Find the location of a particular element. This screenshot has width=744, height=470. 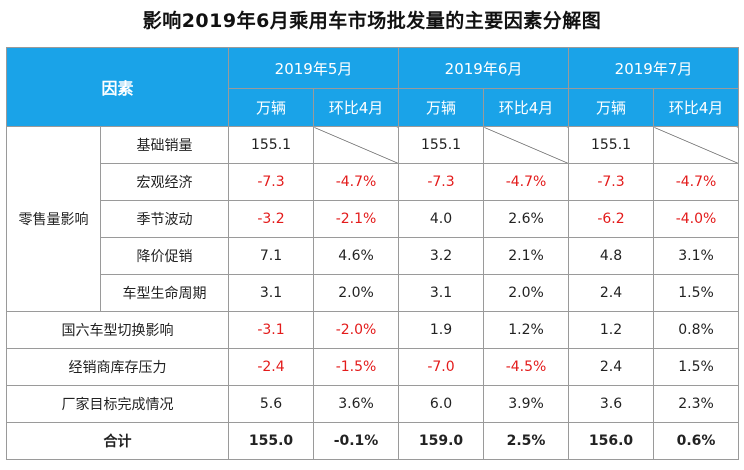

ratio-cell: -4.0% is located at coordinates (696, 219).